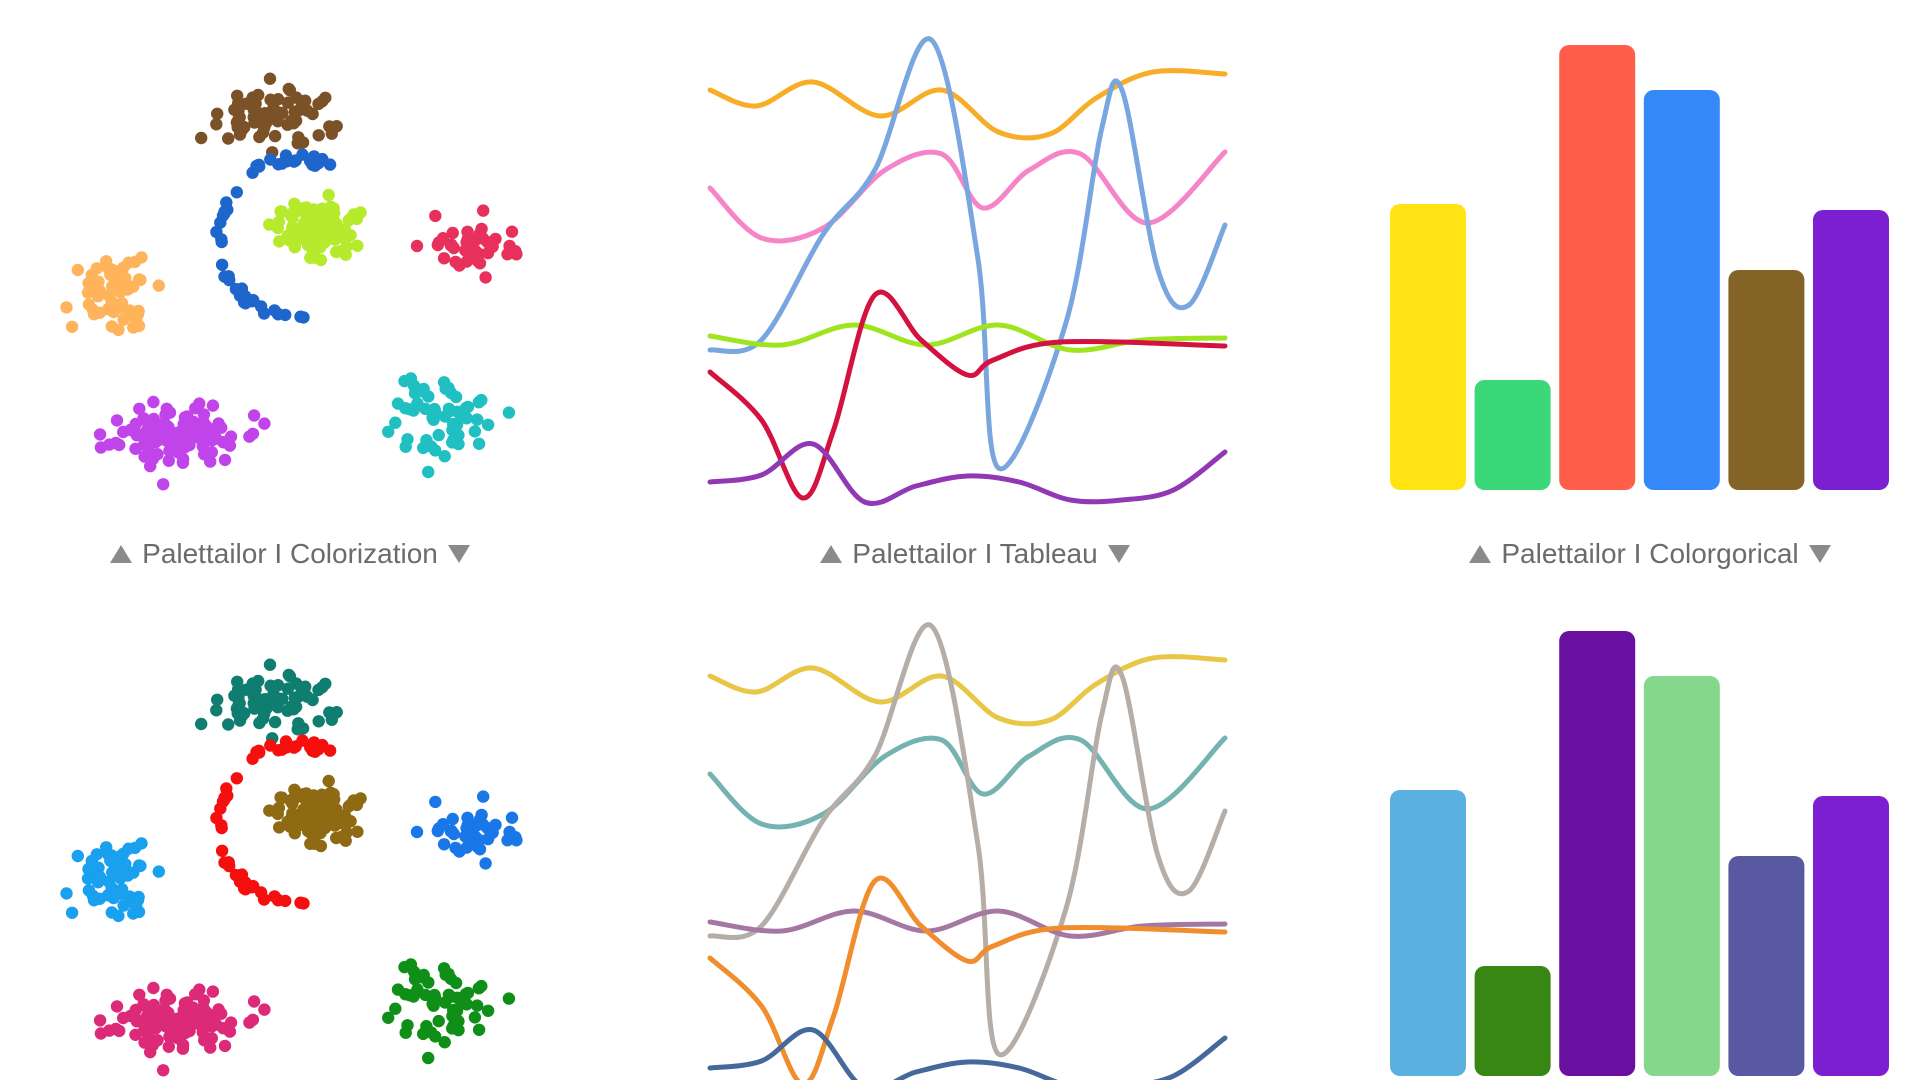  Describe the element at coordinates (975, 554) in the screenshot. I see `caption-tableau: Palettailor I Tableau` at that location.